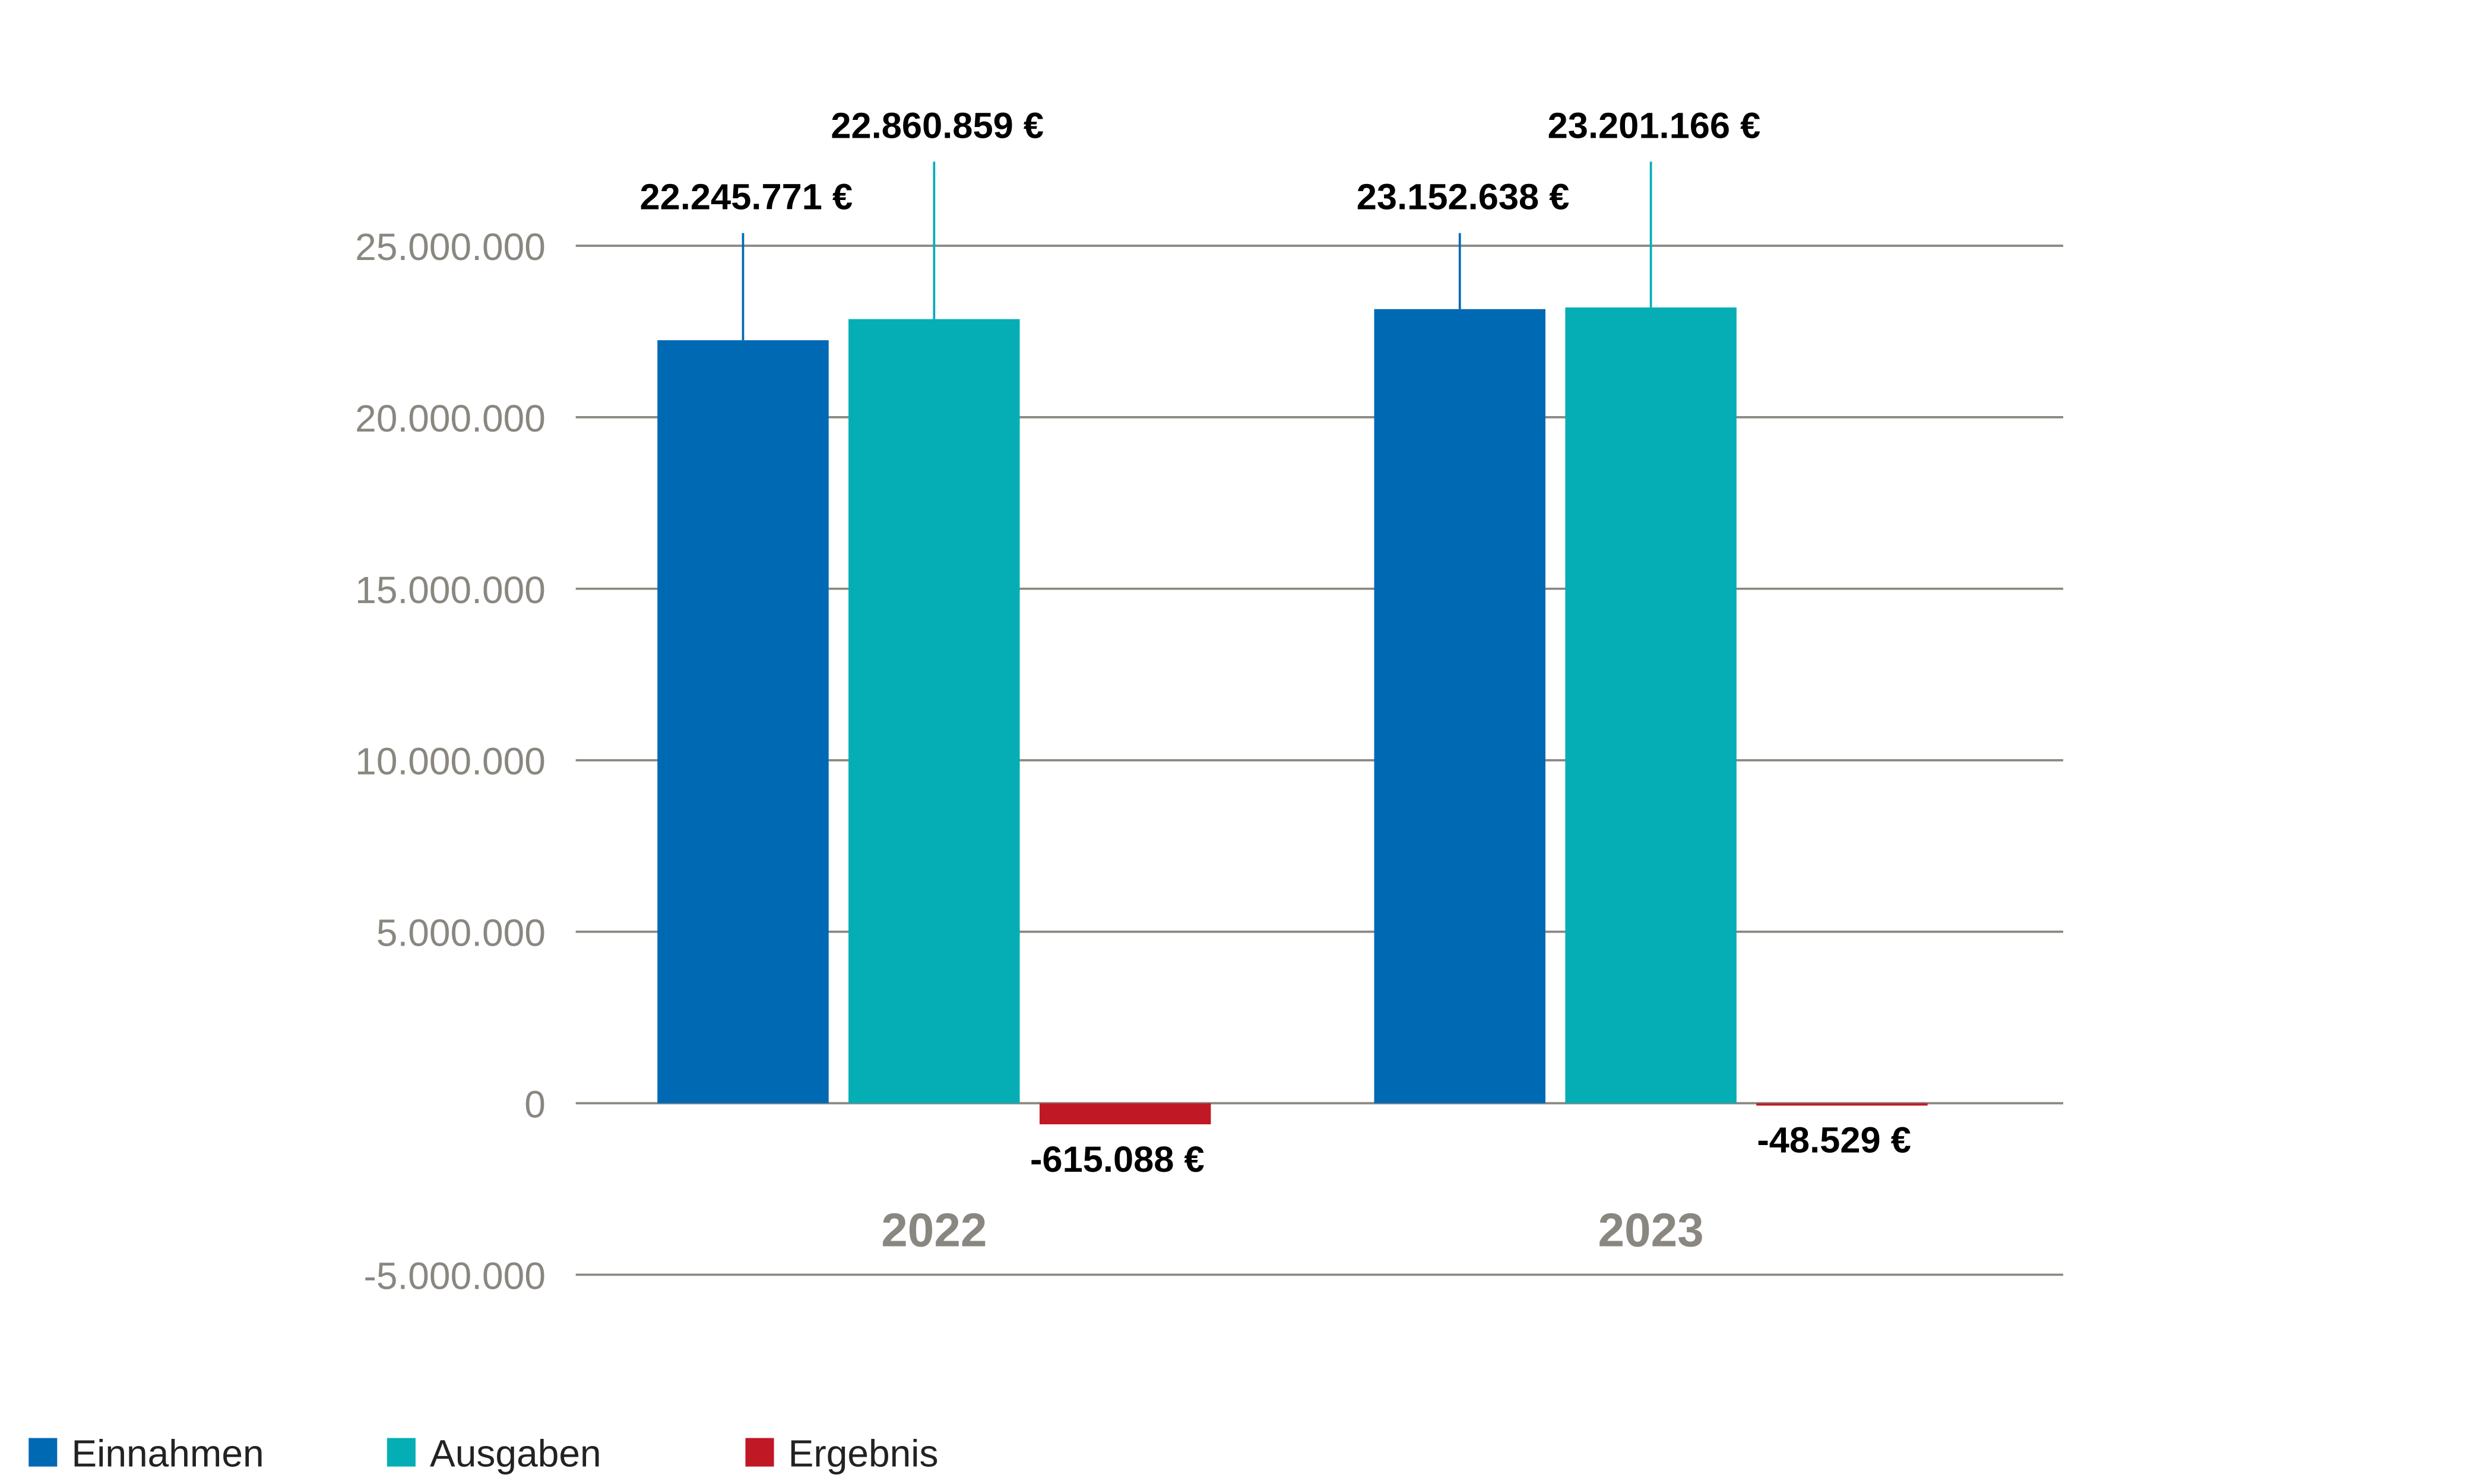 The width and height of the screenshot is (2474, 1484). What do you see at coordinates (759, 1452) in the screenshot?
I see `legend-swatch-ergebnis` at bounding box center [759, 1452].